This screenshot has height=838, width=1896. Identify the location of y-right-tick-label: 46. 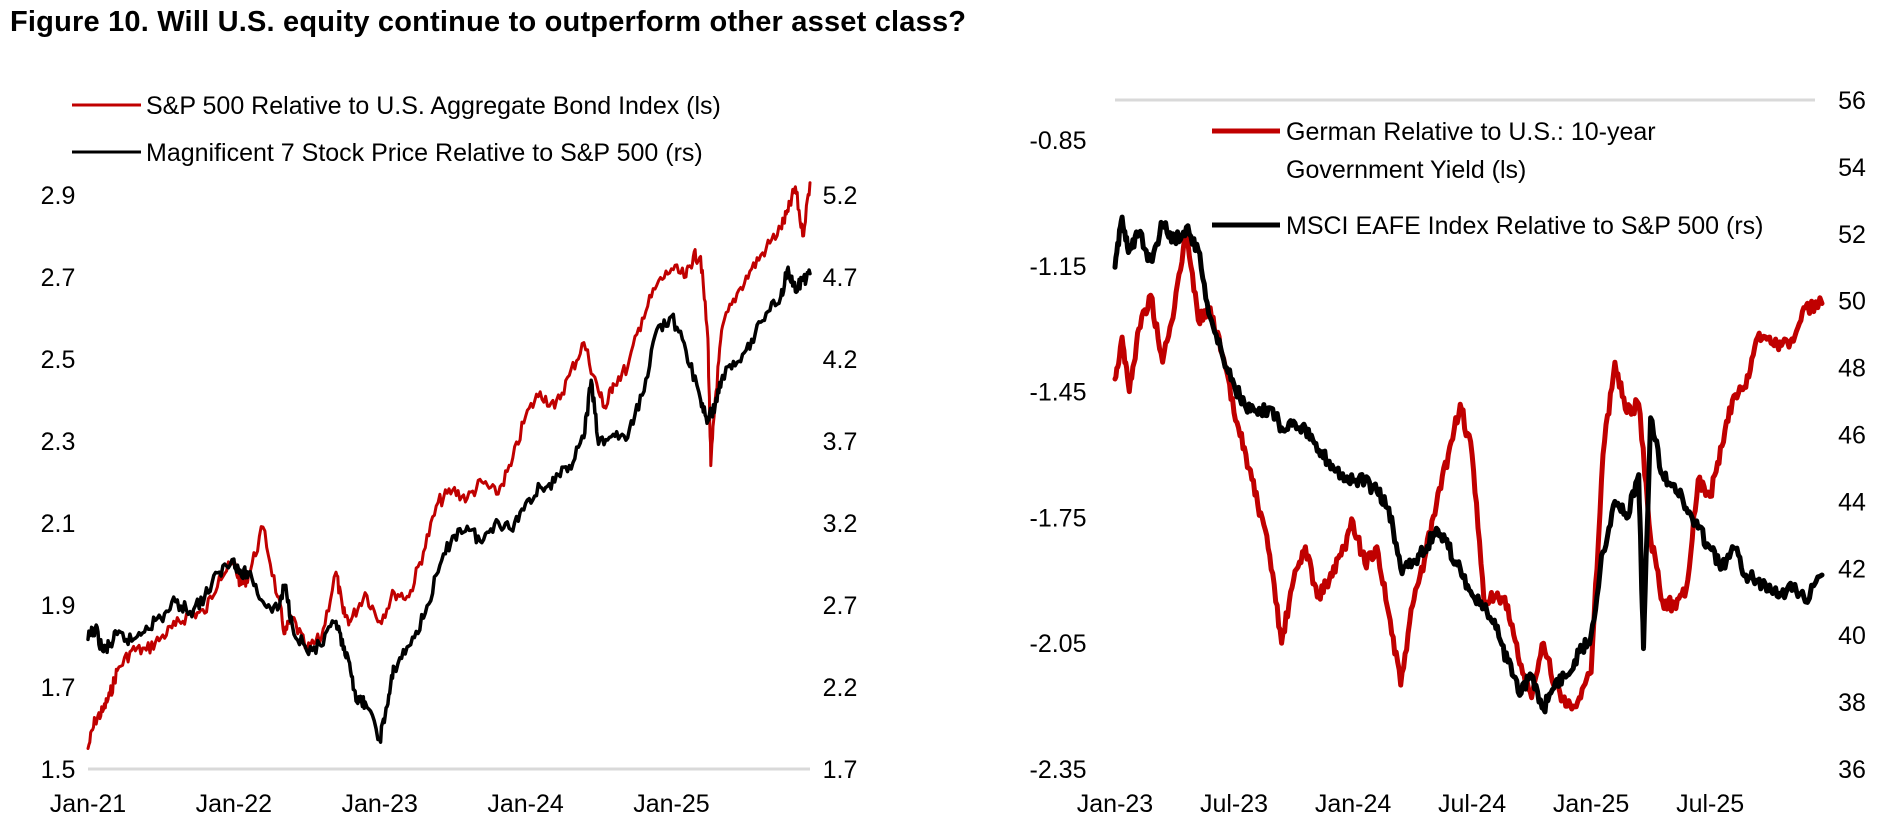
(1852, 436).